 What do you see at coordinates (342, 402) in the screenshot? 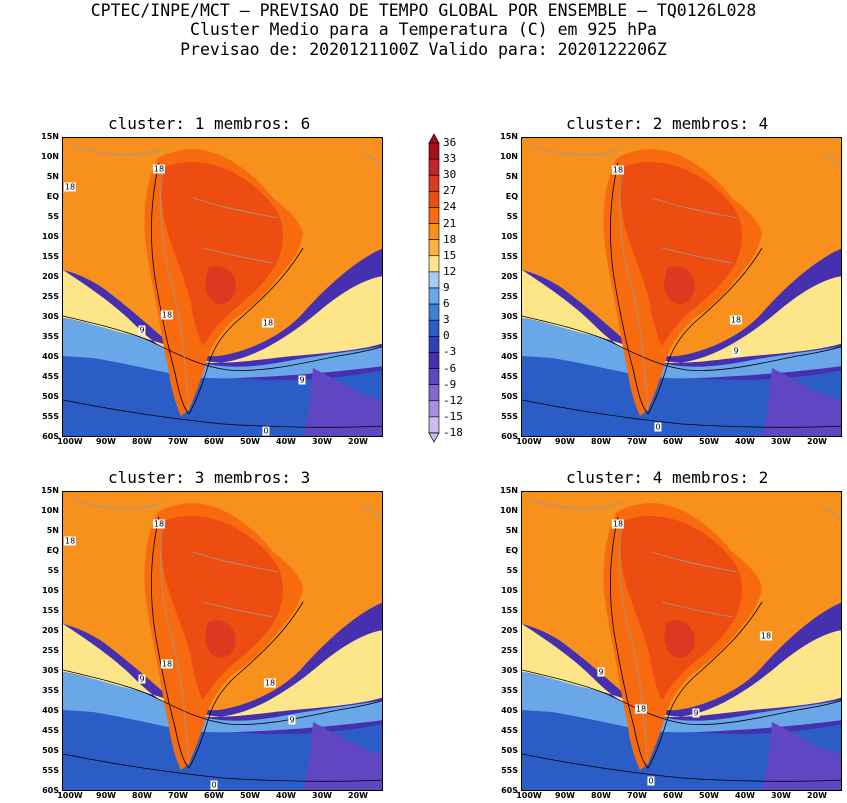
I see `coldest-region` at bounding box center [342, 402].